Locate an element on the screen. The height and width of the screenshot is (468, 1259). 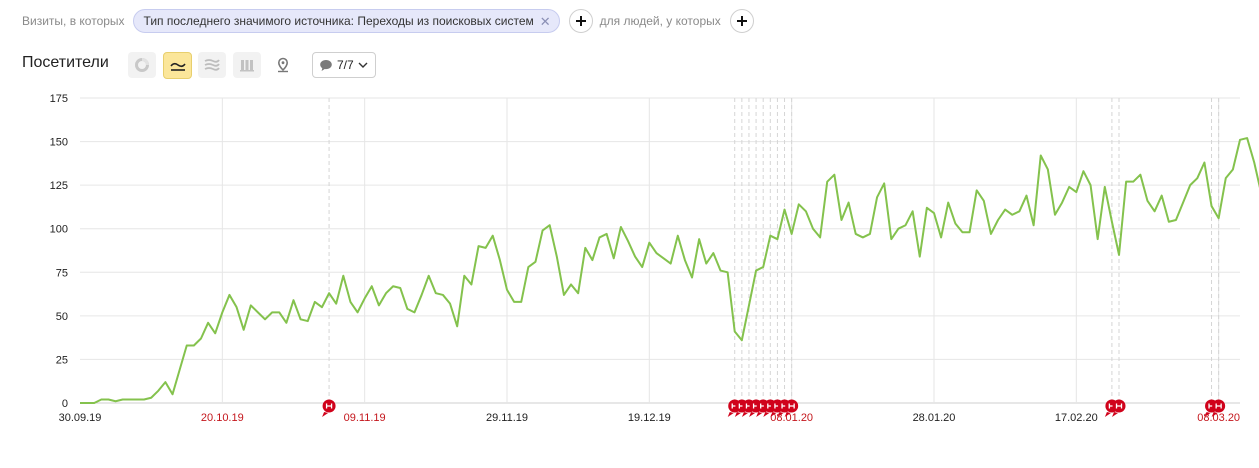
page-title: Посетители is located at coordinates (65, 62).